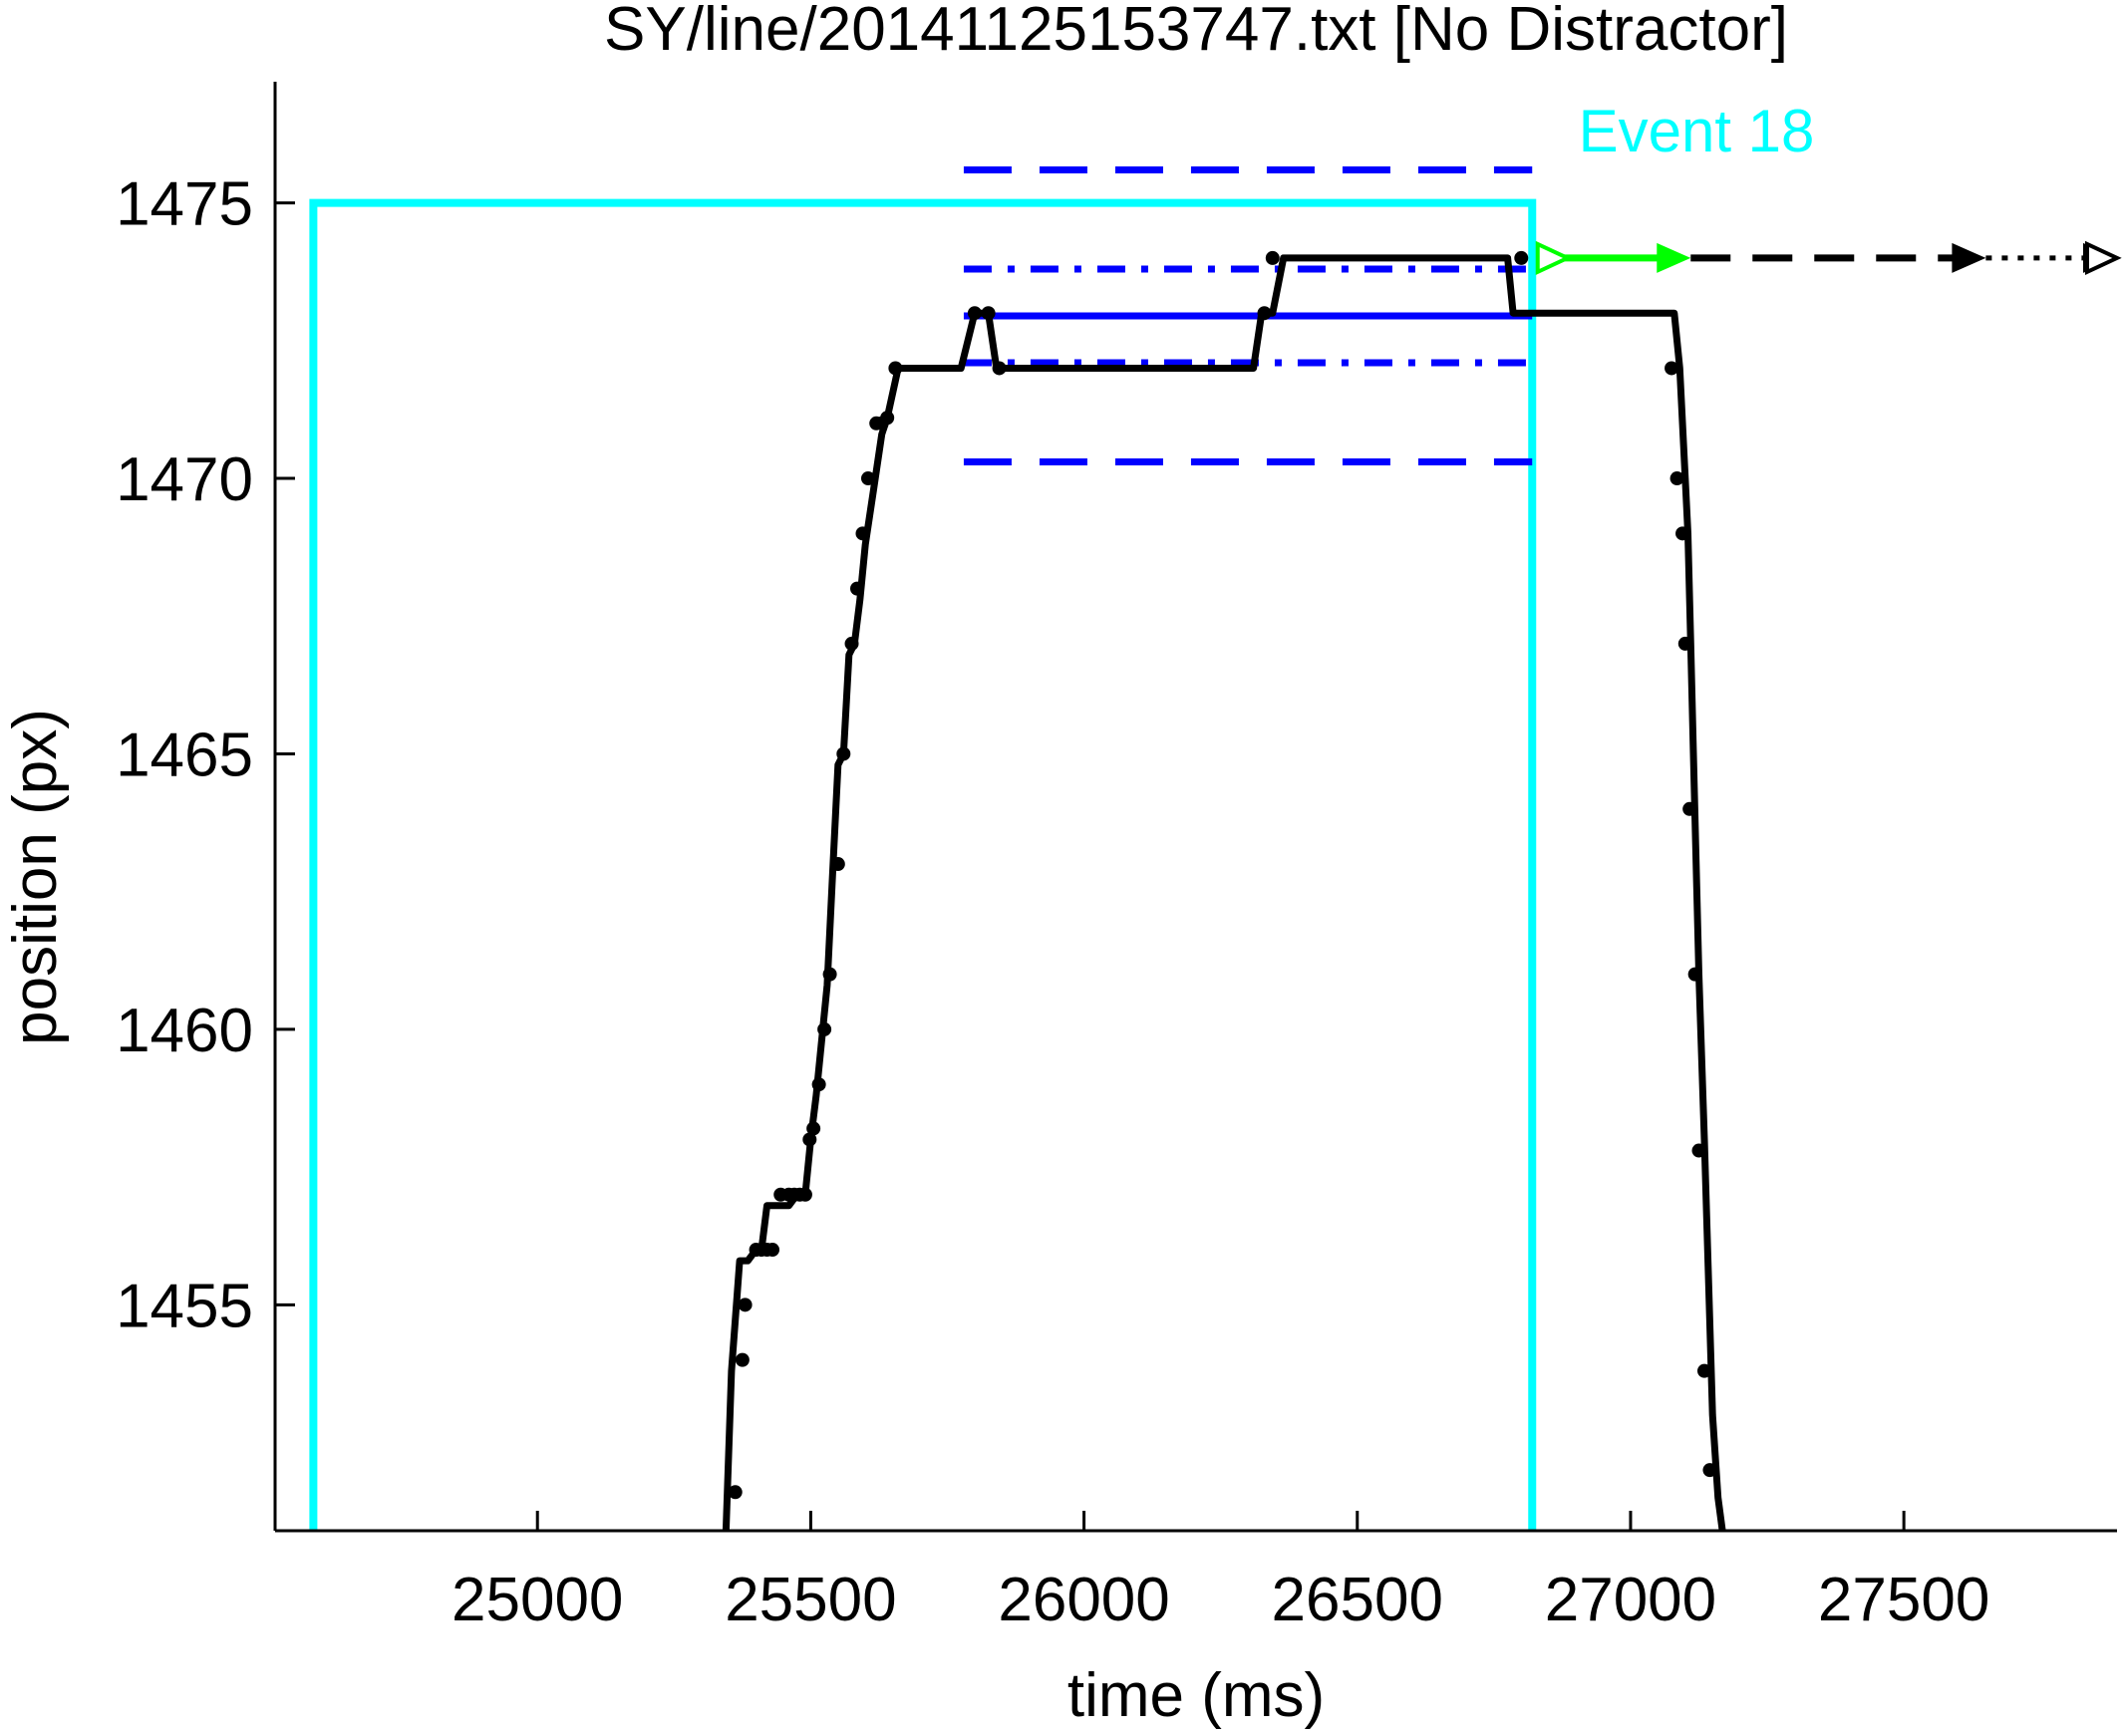  Describe the element at coordinates (1904, 1600) in the screenshot. I see `x-tick-label: 27500` at that location.